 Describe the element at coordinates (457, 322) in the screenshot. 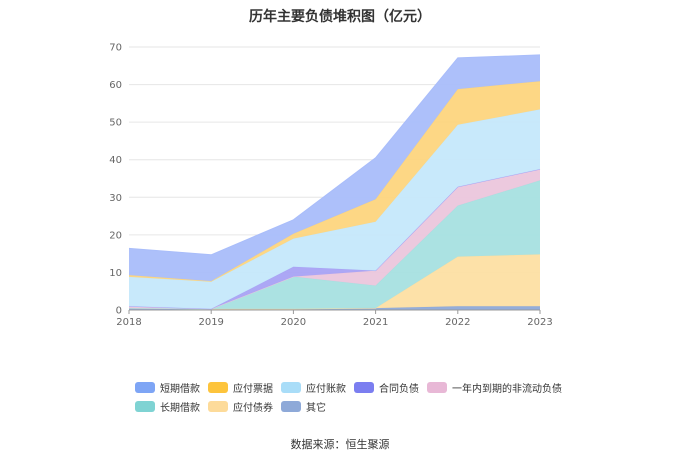

I see `x-tick-label: 2022` at that location.